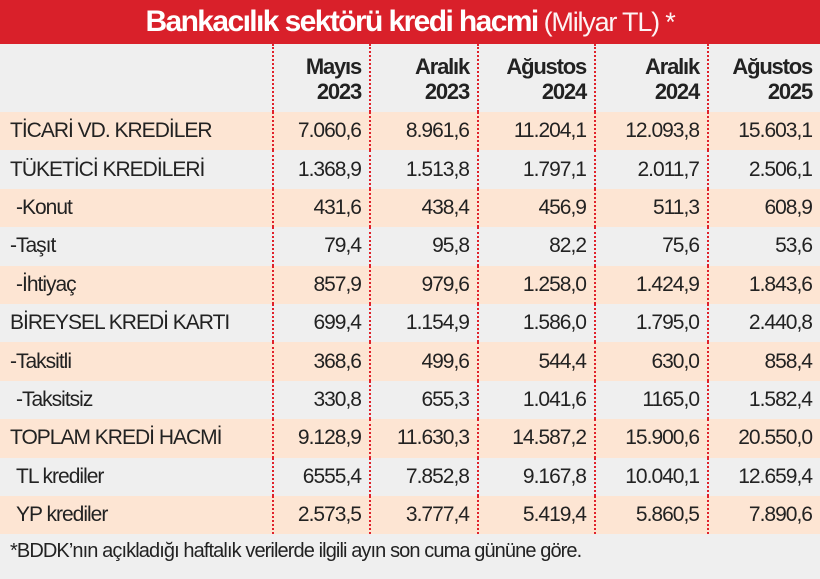  Describe the element at coordinates (423, 476) in the screenshot. I see `table-cell: 7.852,8` at that location.